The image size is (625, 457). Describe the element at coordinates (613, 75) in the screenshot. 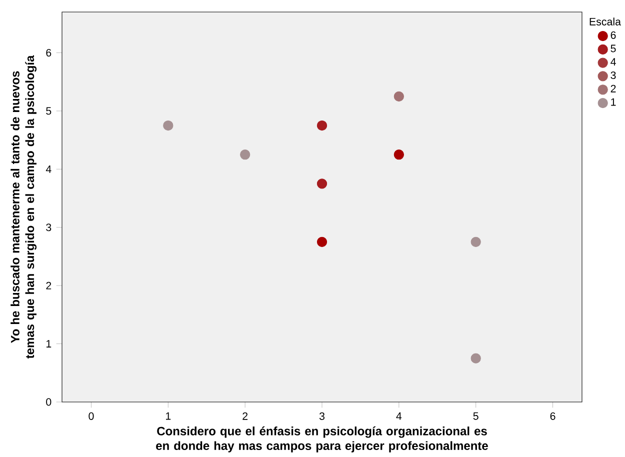

I see `legend-label: 3` at that location.